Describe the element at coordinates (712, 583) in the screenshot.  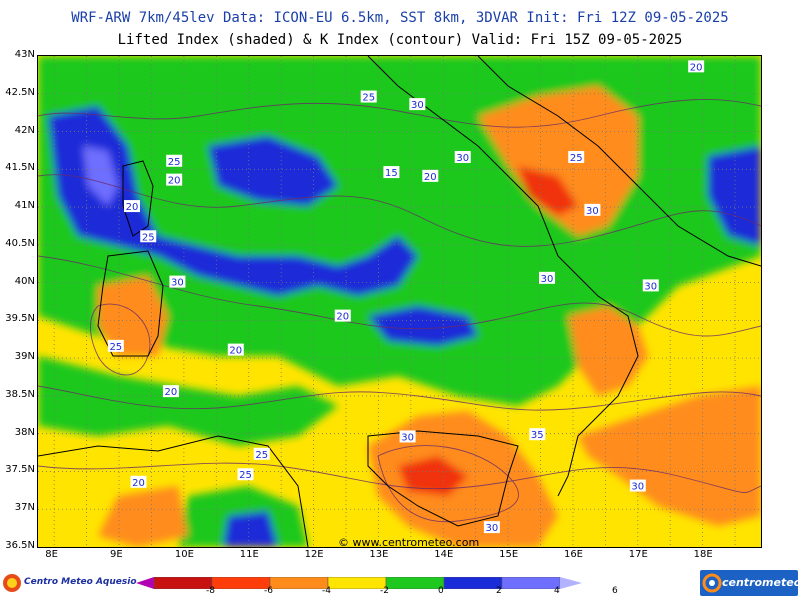
I see `centrometeo-icon` at that location.